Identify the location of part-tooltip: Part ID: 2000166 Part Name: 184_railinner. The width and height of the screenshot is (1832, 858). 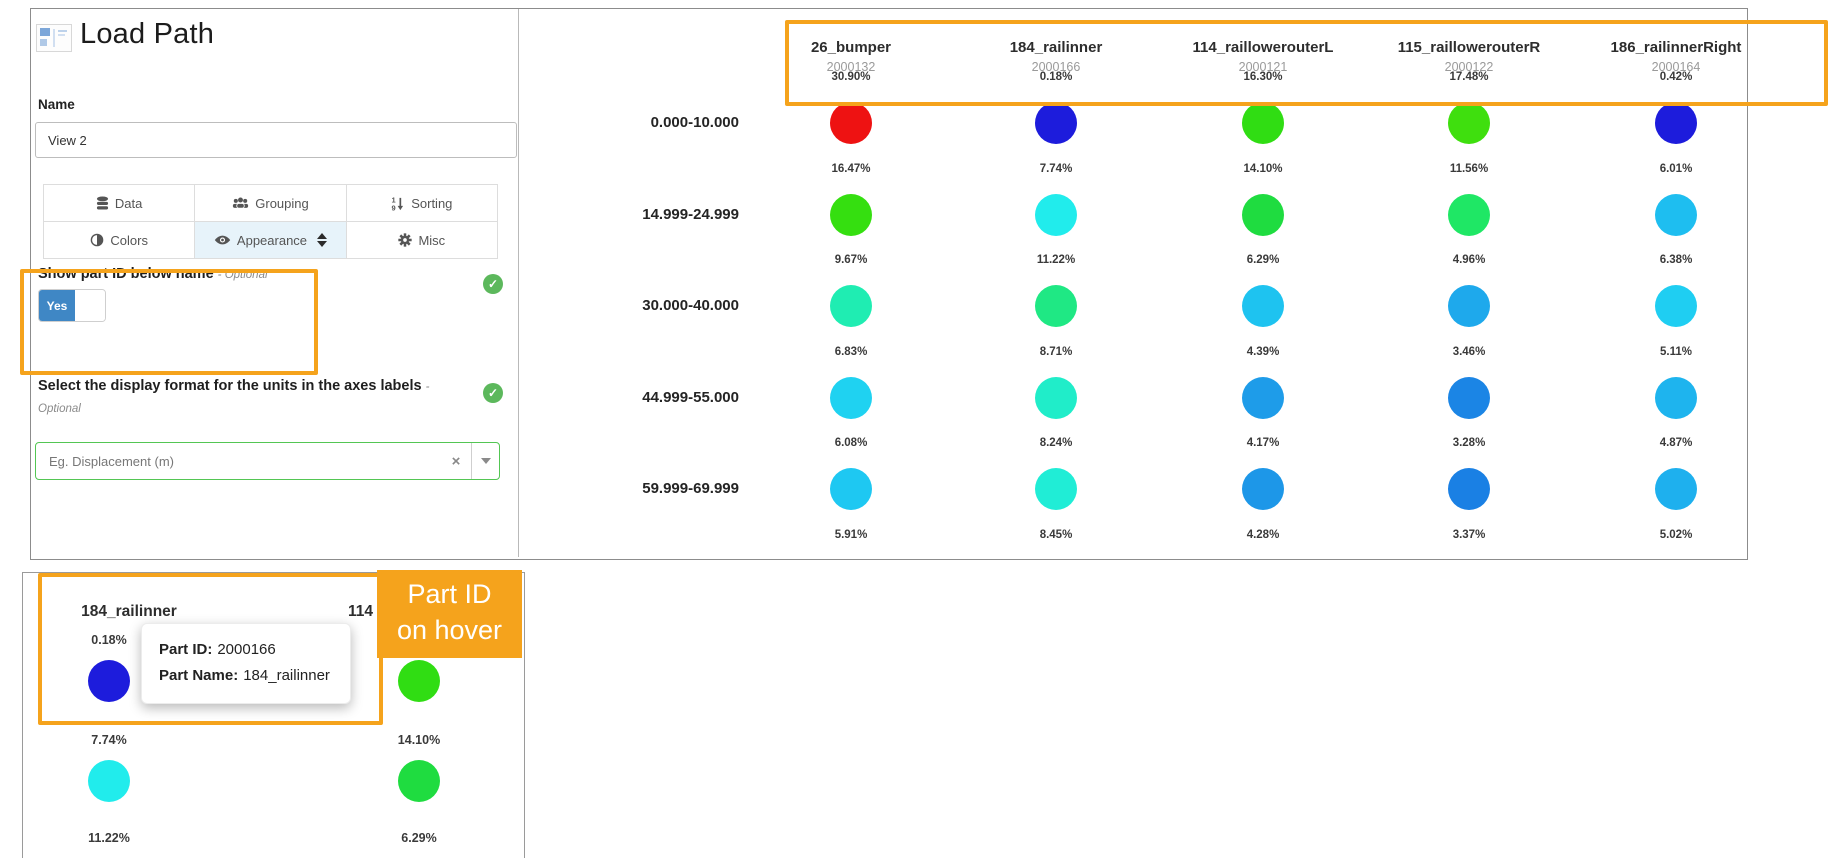
(246, 663).